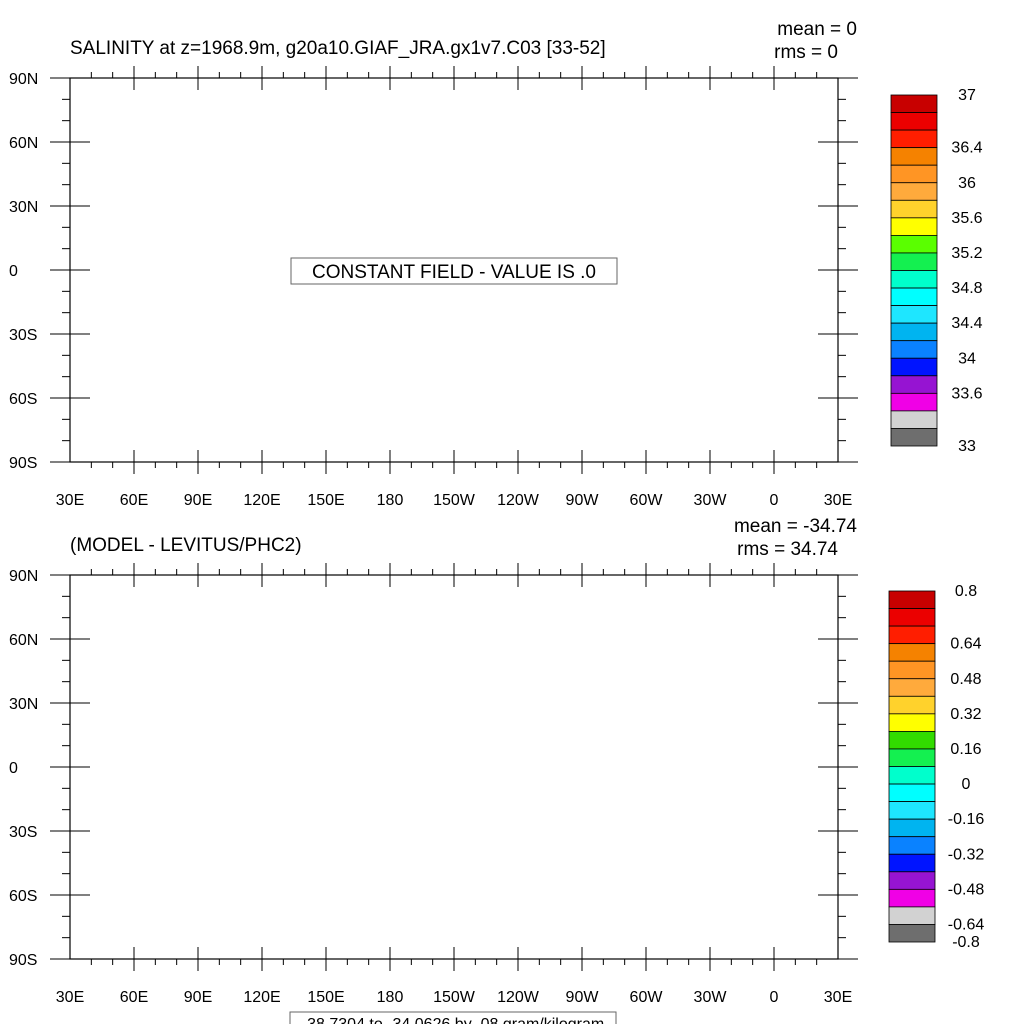 The width and height of the screenshot is (1024, 1024). Describe the element at coordinates (966, 148) in the screenshot. I see `colorbar-label: 36.4` at that location.